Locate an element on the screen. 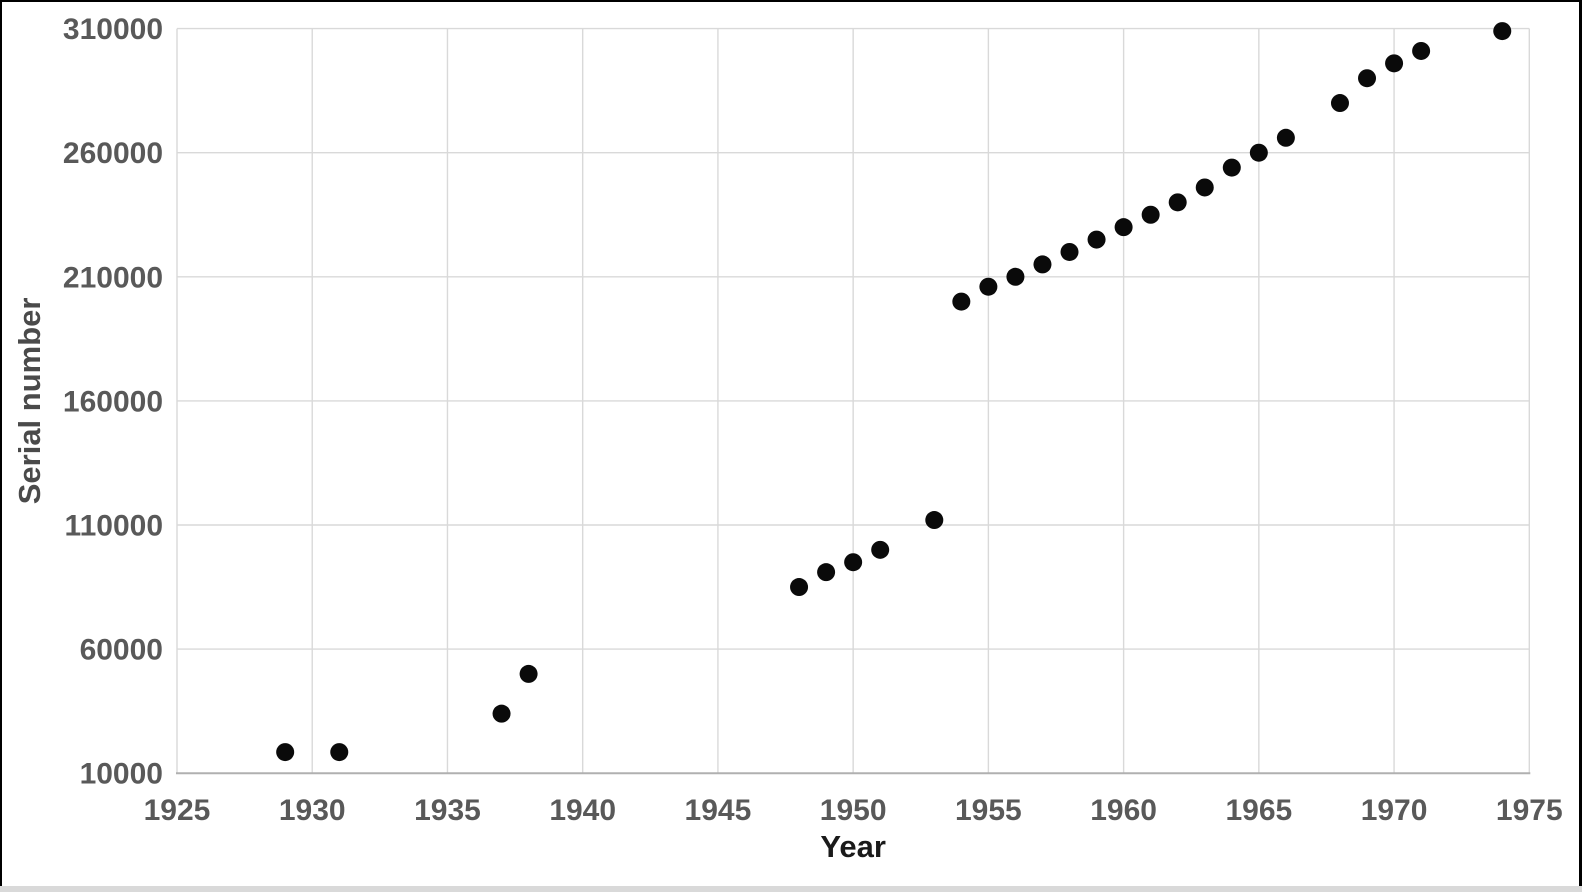  frame-border-left is located at coordinates (1, 443).